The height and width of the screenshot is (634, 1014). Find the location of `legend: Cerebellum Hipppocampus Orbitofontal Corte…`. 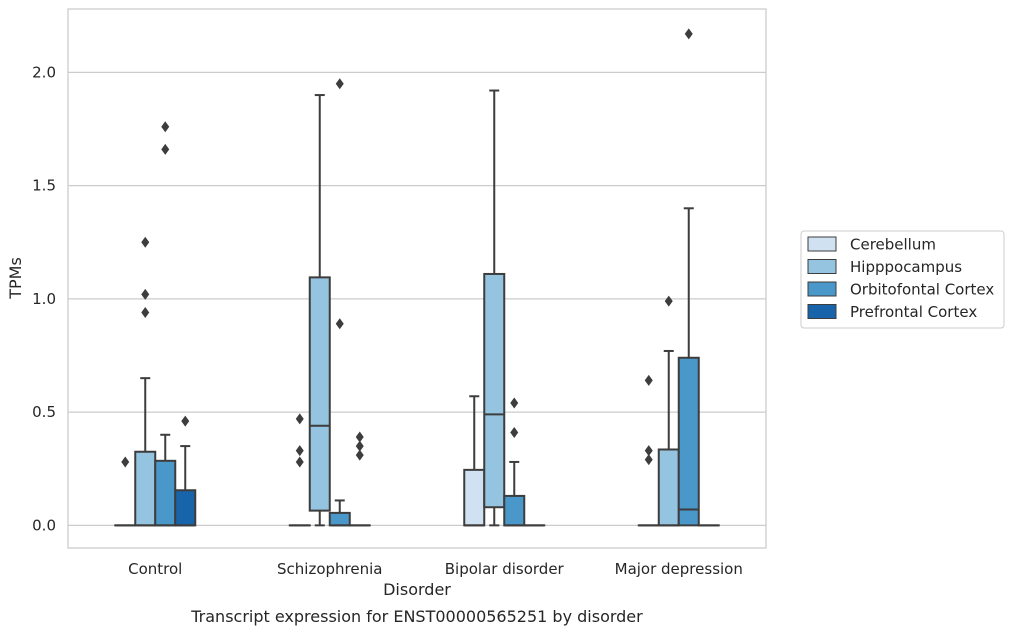

legend: Cerebellum Hipppocampus Orbitofontal Corte… is located at coordinates (902, 279).